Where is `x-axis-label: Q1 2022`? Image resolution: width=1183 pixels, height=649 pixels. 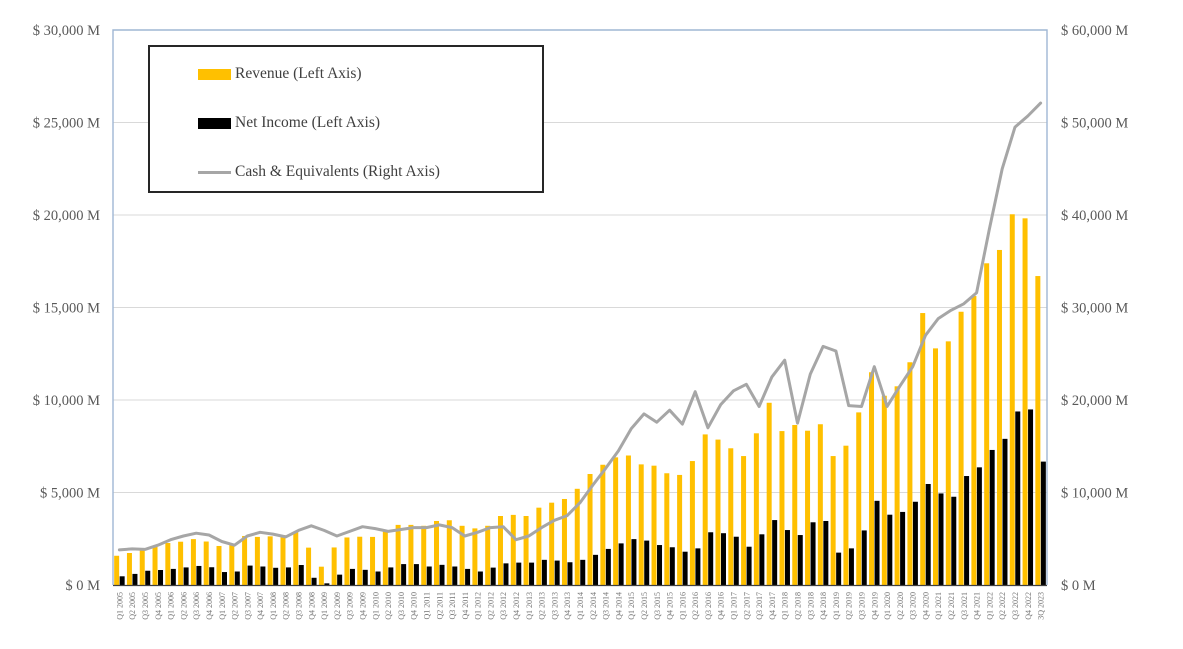
x-axis-label: Q1 2022 is located at coordinates (989, 606).